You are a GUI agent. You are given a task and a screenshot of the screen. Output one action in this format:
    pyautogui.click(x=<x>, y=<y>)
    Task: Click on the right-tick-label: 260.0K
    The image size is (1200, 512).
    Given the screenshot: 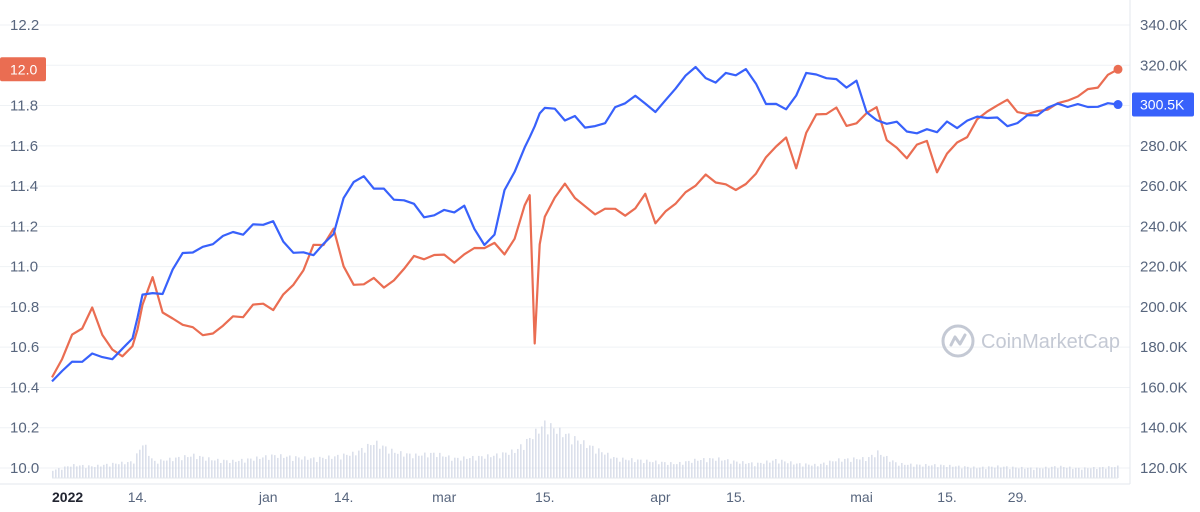 What is the action you would take?
    pyautogui.click(x=1164, y=186)
    